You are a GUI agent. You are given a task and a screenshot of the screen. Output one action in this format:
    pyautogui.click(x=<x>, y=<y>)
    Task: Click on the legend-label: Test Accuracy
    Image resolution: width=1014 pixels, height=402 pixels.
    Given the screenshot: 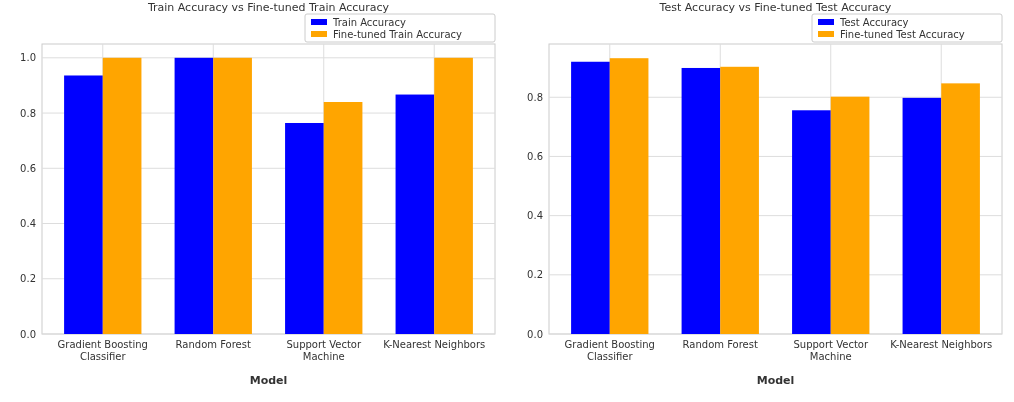 What is the action you would take?
    pyautogui.click(x=874, y=22)
    